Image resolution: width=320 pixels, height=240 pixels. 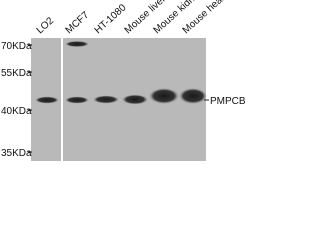 I want to click on lane-label: LO2, so click(x=46, y=25).